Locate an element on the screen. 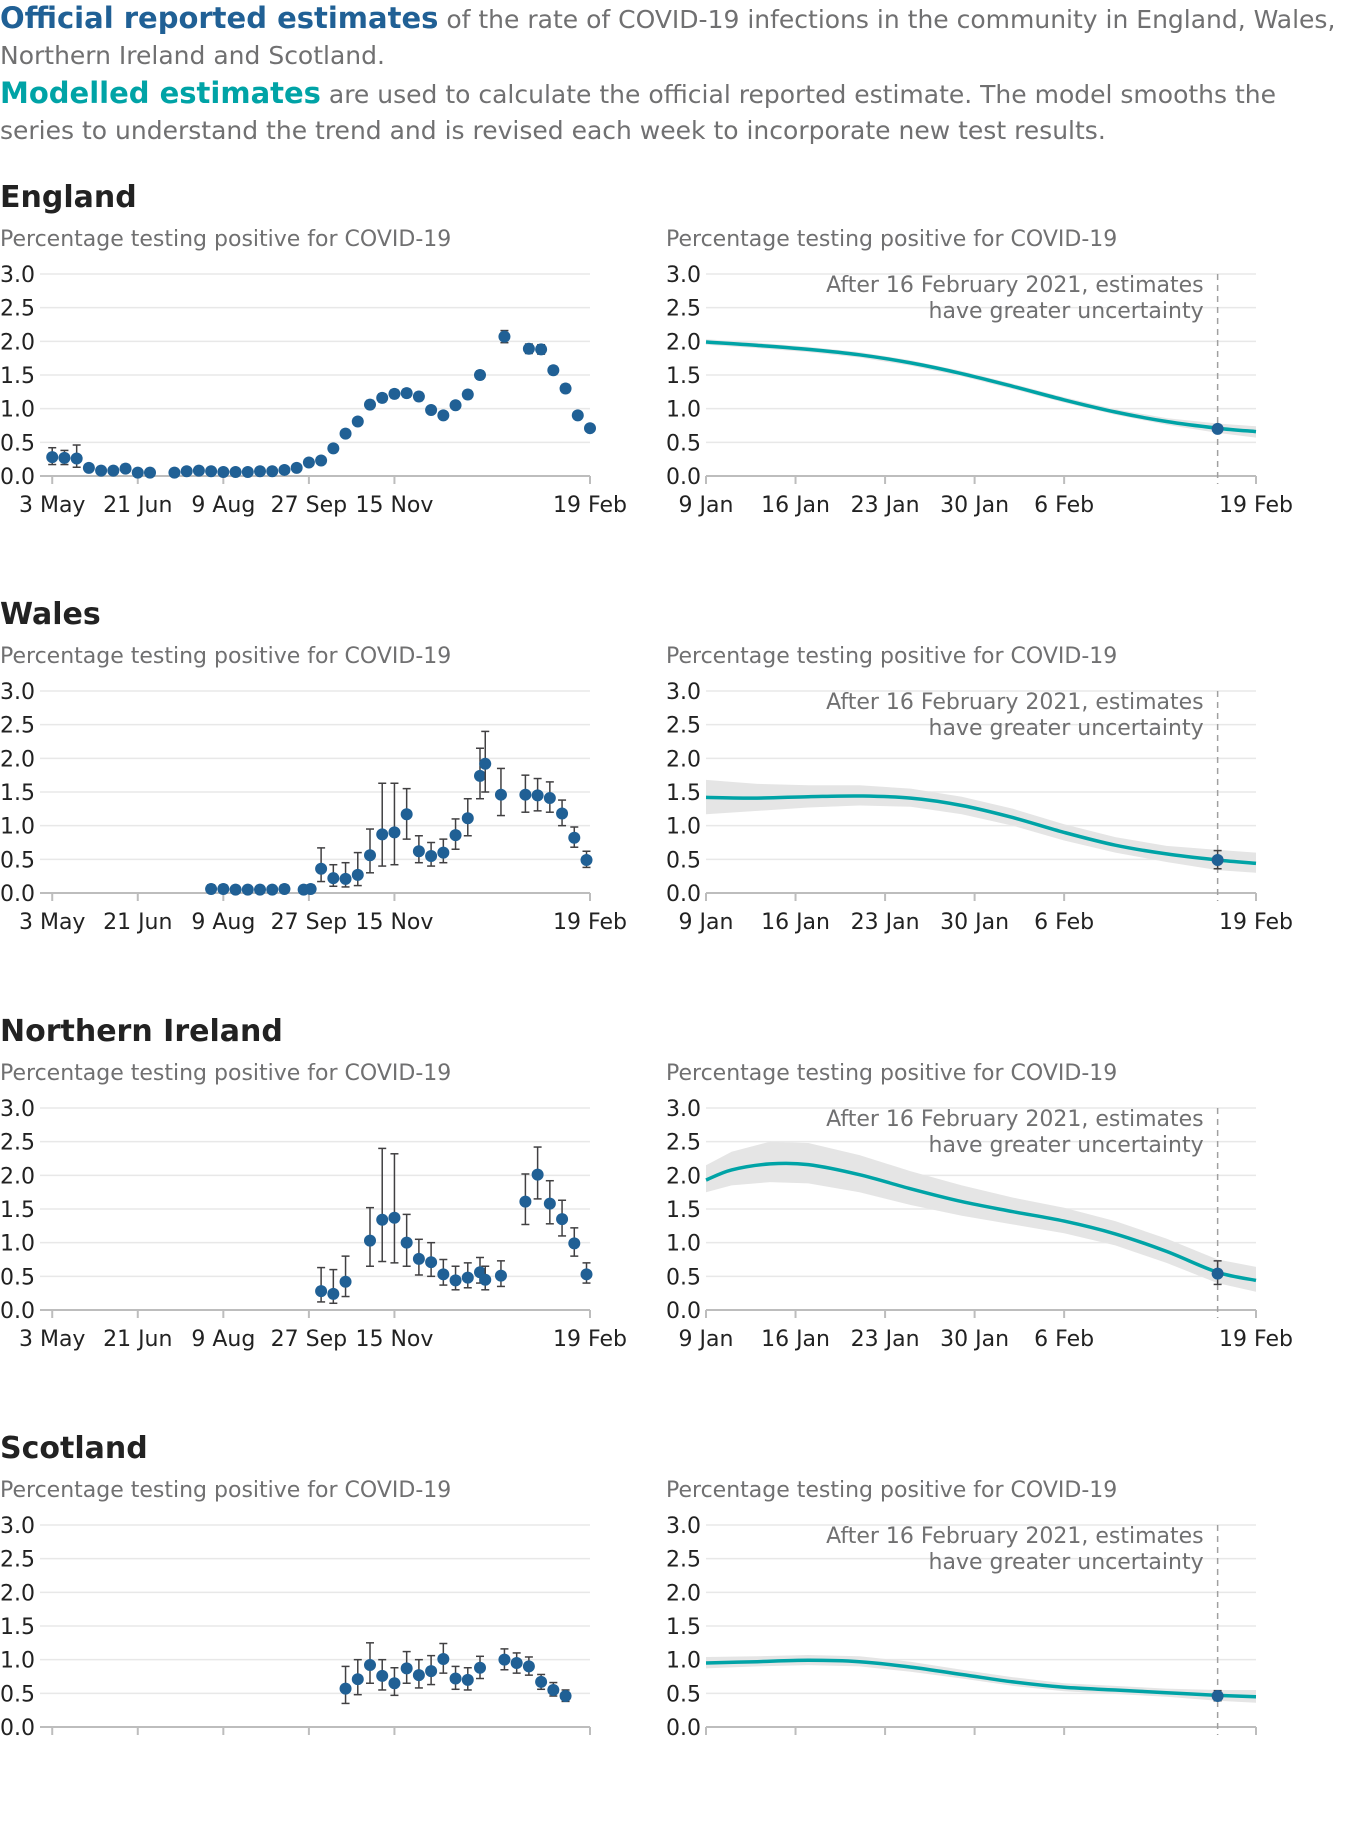 The width and height of the screenshot is (1354, 1829). x-tick-label: 15 Nov is located at coordinates (394, 1339).